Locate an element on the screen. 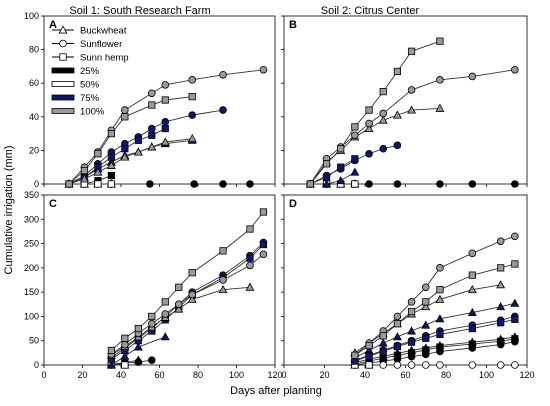 This screenshot has height=406, width=550. legend-label: 25% is located at coordinates (90, 71).